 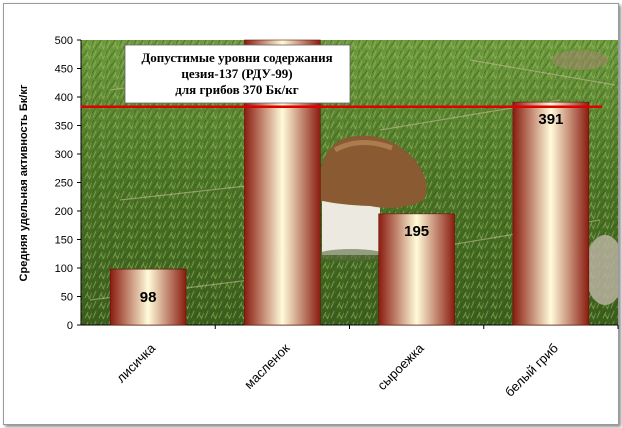 What do you see at coordinates (64, 269) in the screenshot?
I see `y-tick-label: 100` at bounding box center [64, 269].